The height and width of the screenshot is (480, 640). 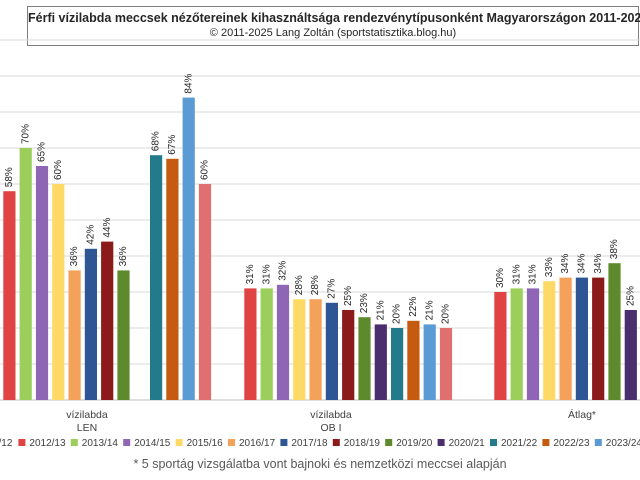 What do you see at coordinates (100, 443) in the screenshot?
I see `legend-label: 2013/14` at bounding box center [100, 443].